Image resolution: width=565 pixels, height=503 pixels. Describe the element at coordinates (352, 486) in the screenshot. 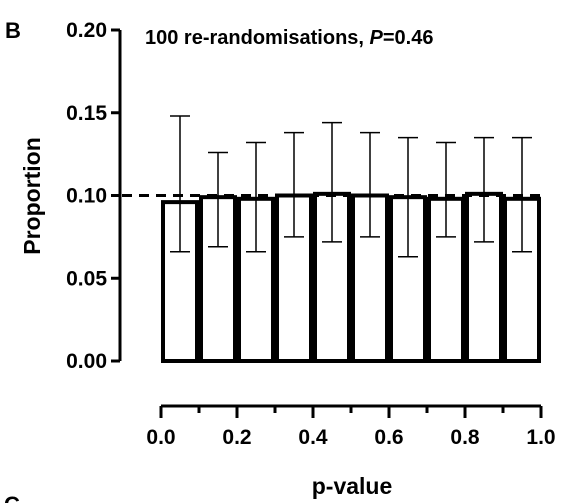

I see `x-axis-title: p-value` at that location.